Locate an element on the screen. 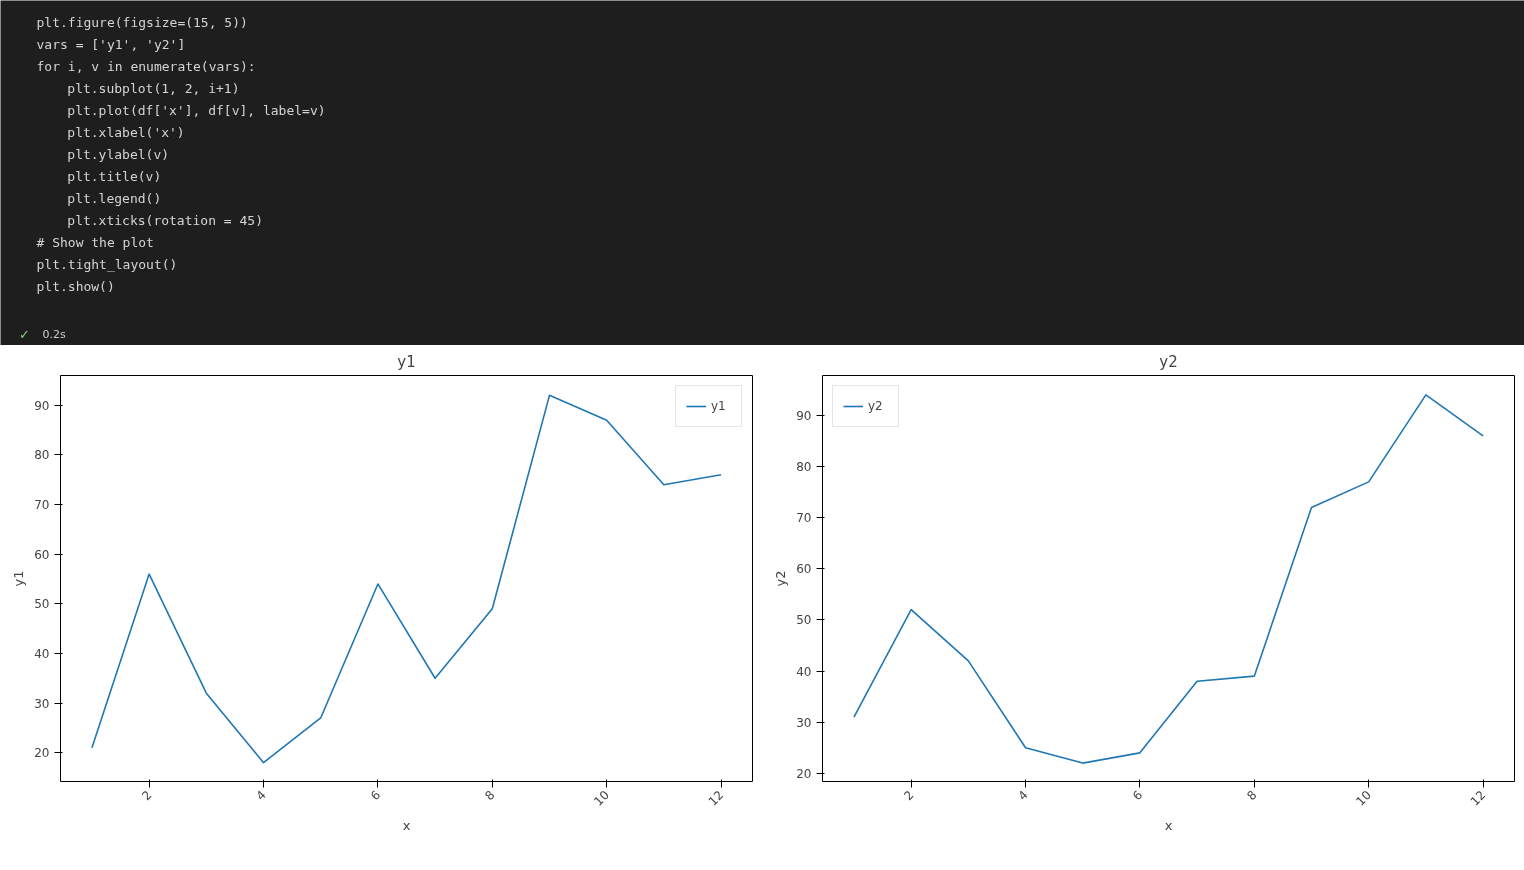  y-axis-title: y2 is located at coordinates (781, 578).